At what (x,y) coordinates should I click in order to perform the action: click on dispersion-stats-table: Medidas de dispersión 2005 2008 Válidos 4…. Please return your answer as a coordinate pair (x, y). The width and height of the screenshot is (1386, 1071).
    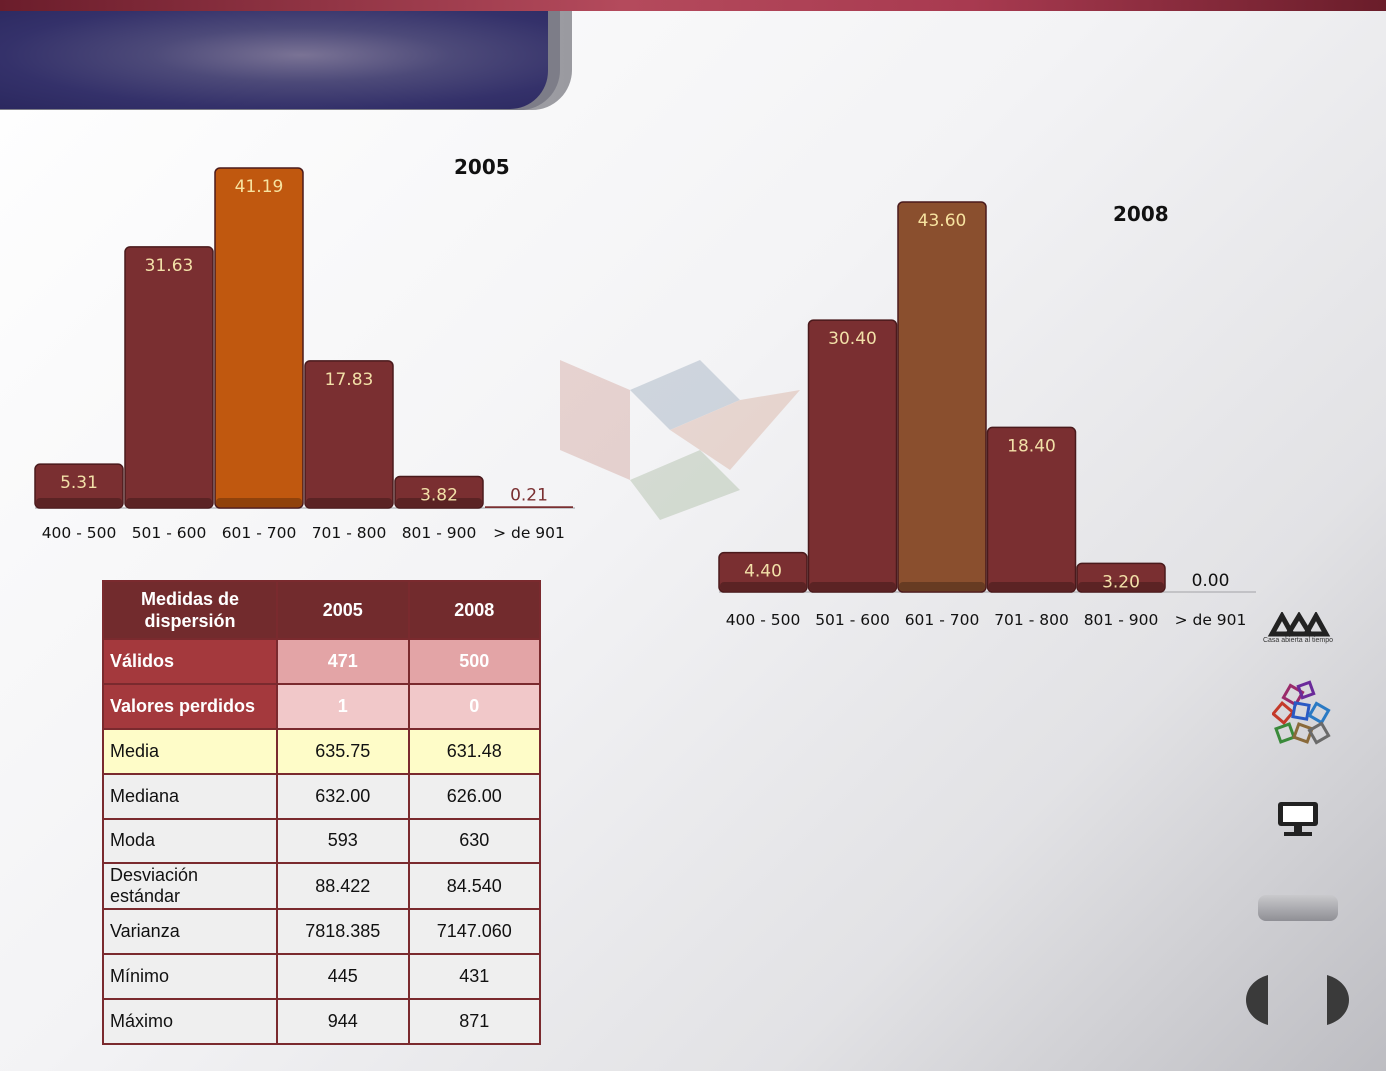
    Looking at the image, I should click on (321, 812).